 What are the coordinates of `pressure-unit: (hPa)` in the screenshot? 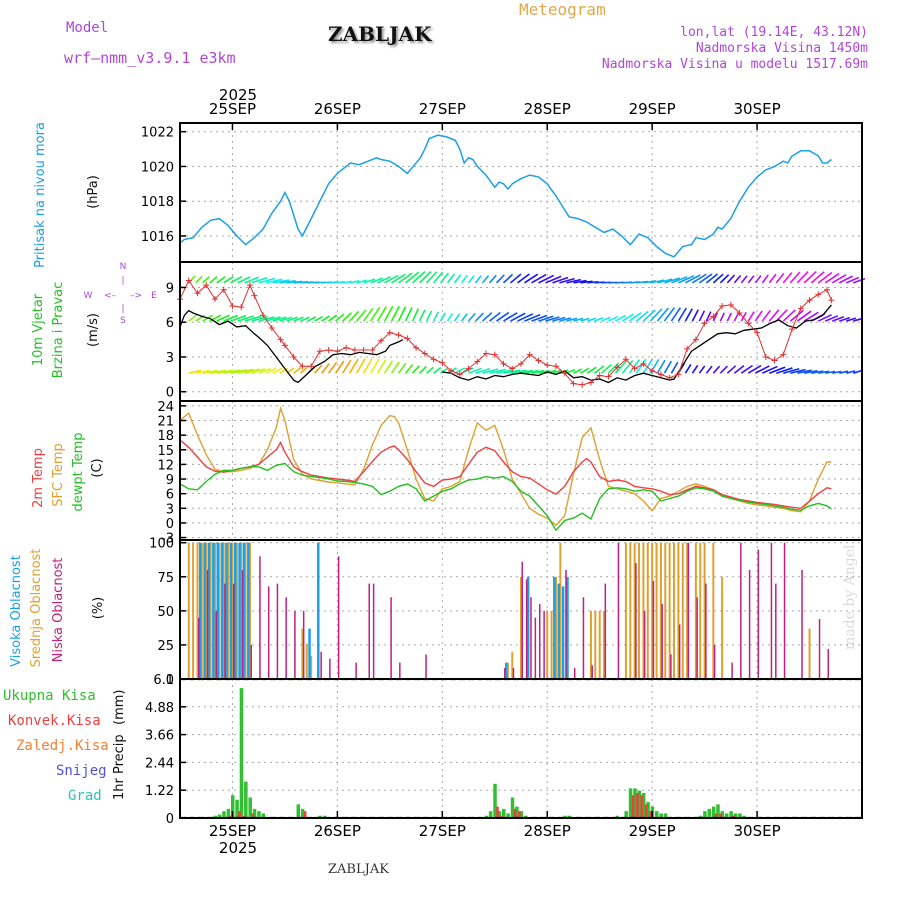 It's located at (93, 192).